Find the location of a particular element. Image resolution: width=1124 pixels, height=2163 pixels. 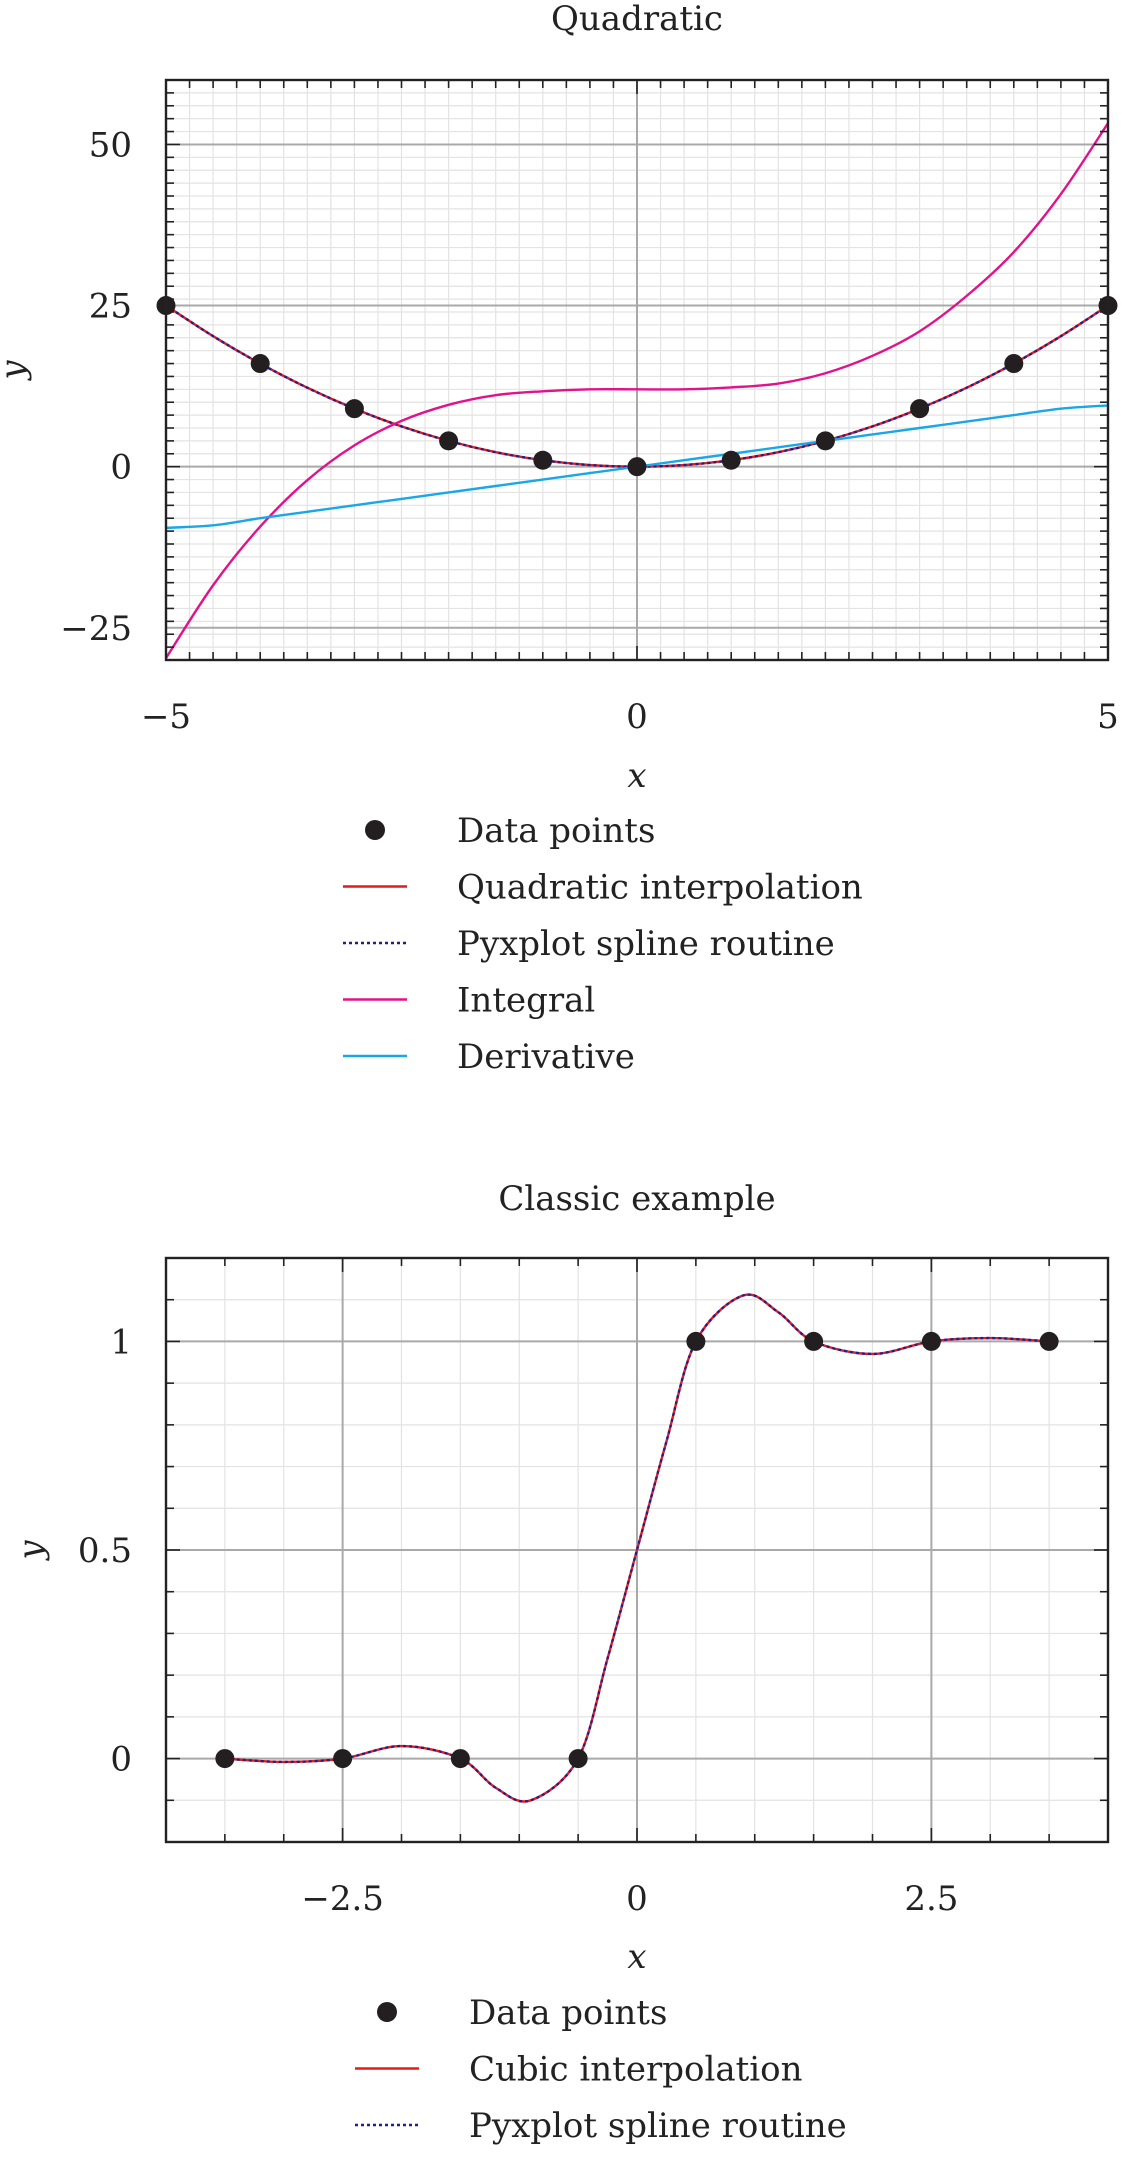

legend-entry: Quadratic interpolation is located at coordinates (660, 888).